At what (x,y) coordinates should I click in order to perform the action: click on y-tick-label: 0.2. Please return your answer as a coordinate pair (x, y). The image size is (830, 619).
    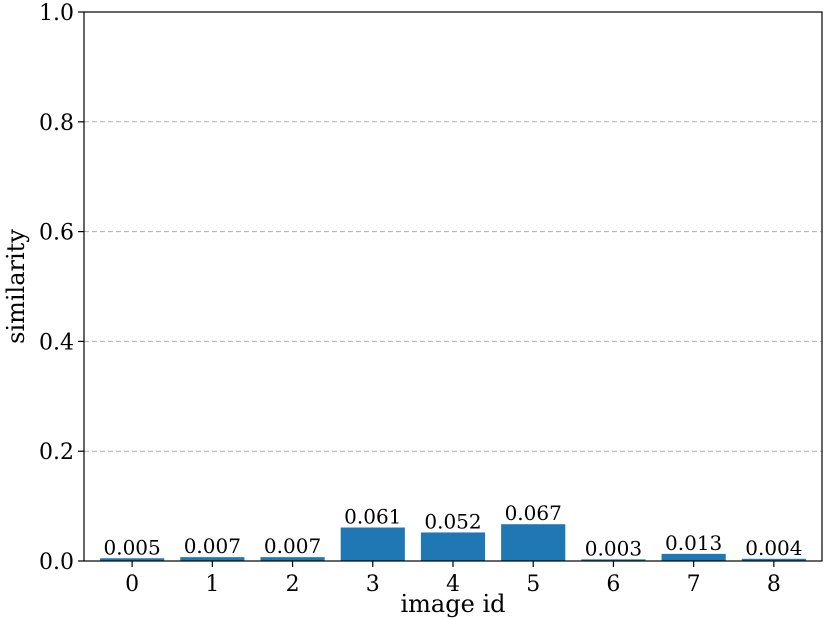
    Looking at the image, I should click on (56, 452).